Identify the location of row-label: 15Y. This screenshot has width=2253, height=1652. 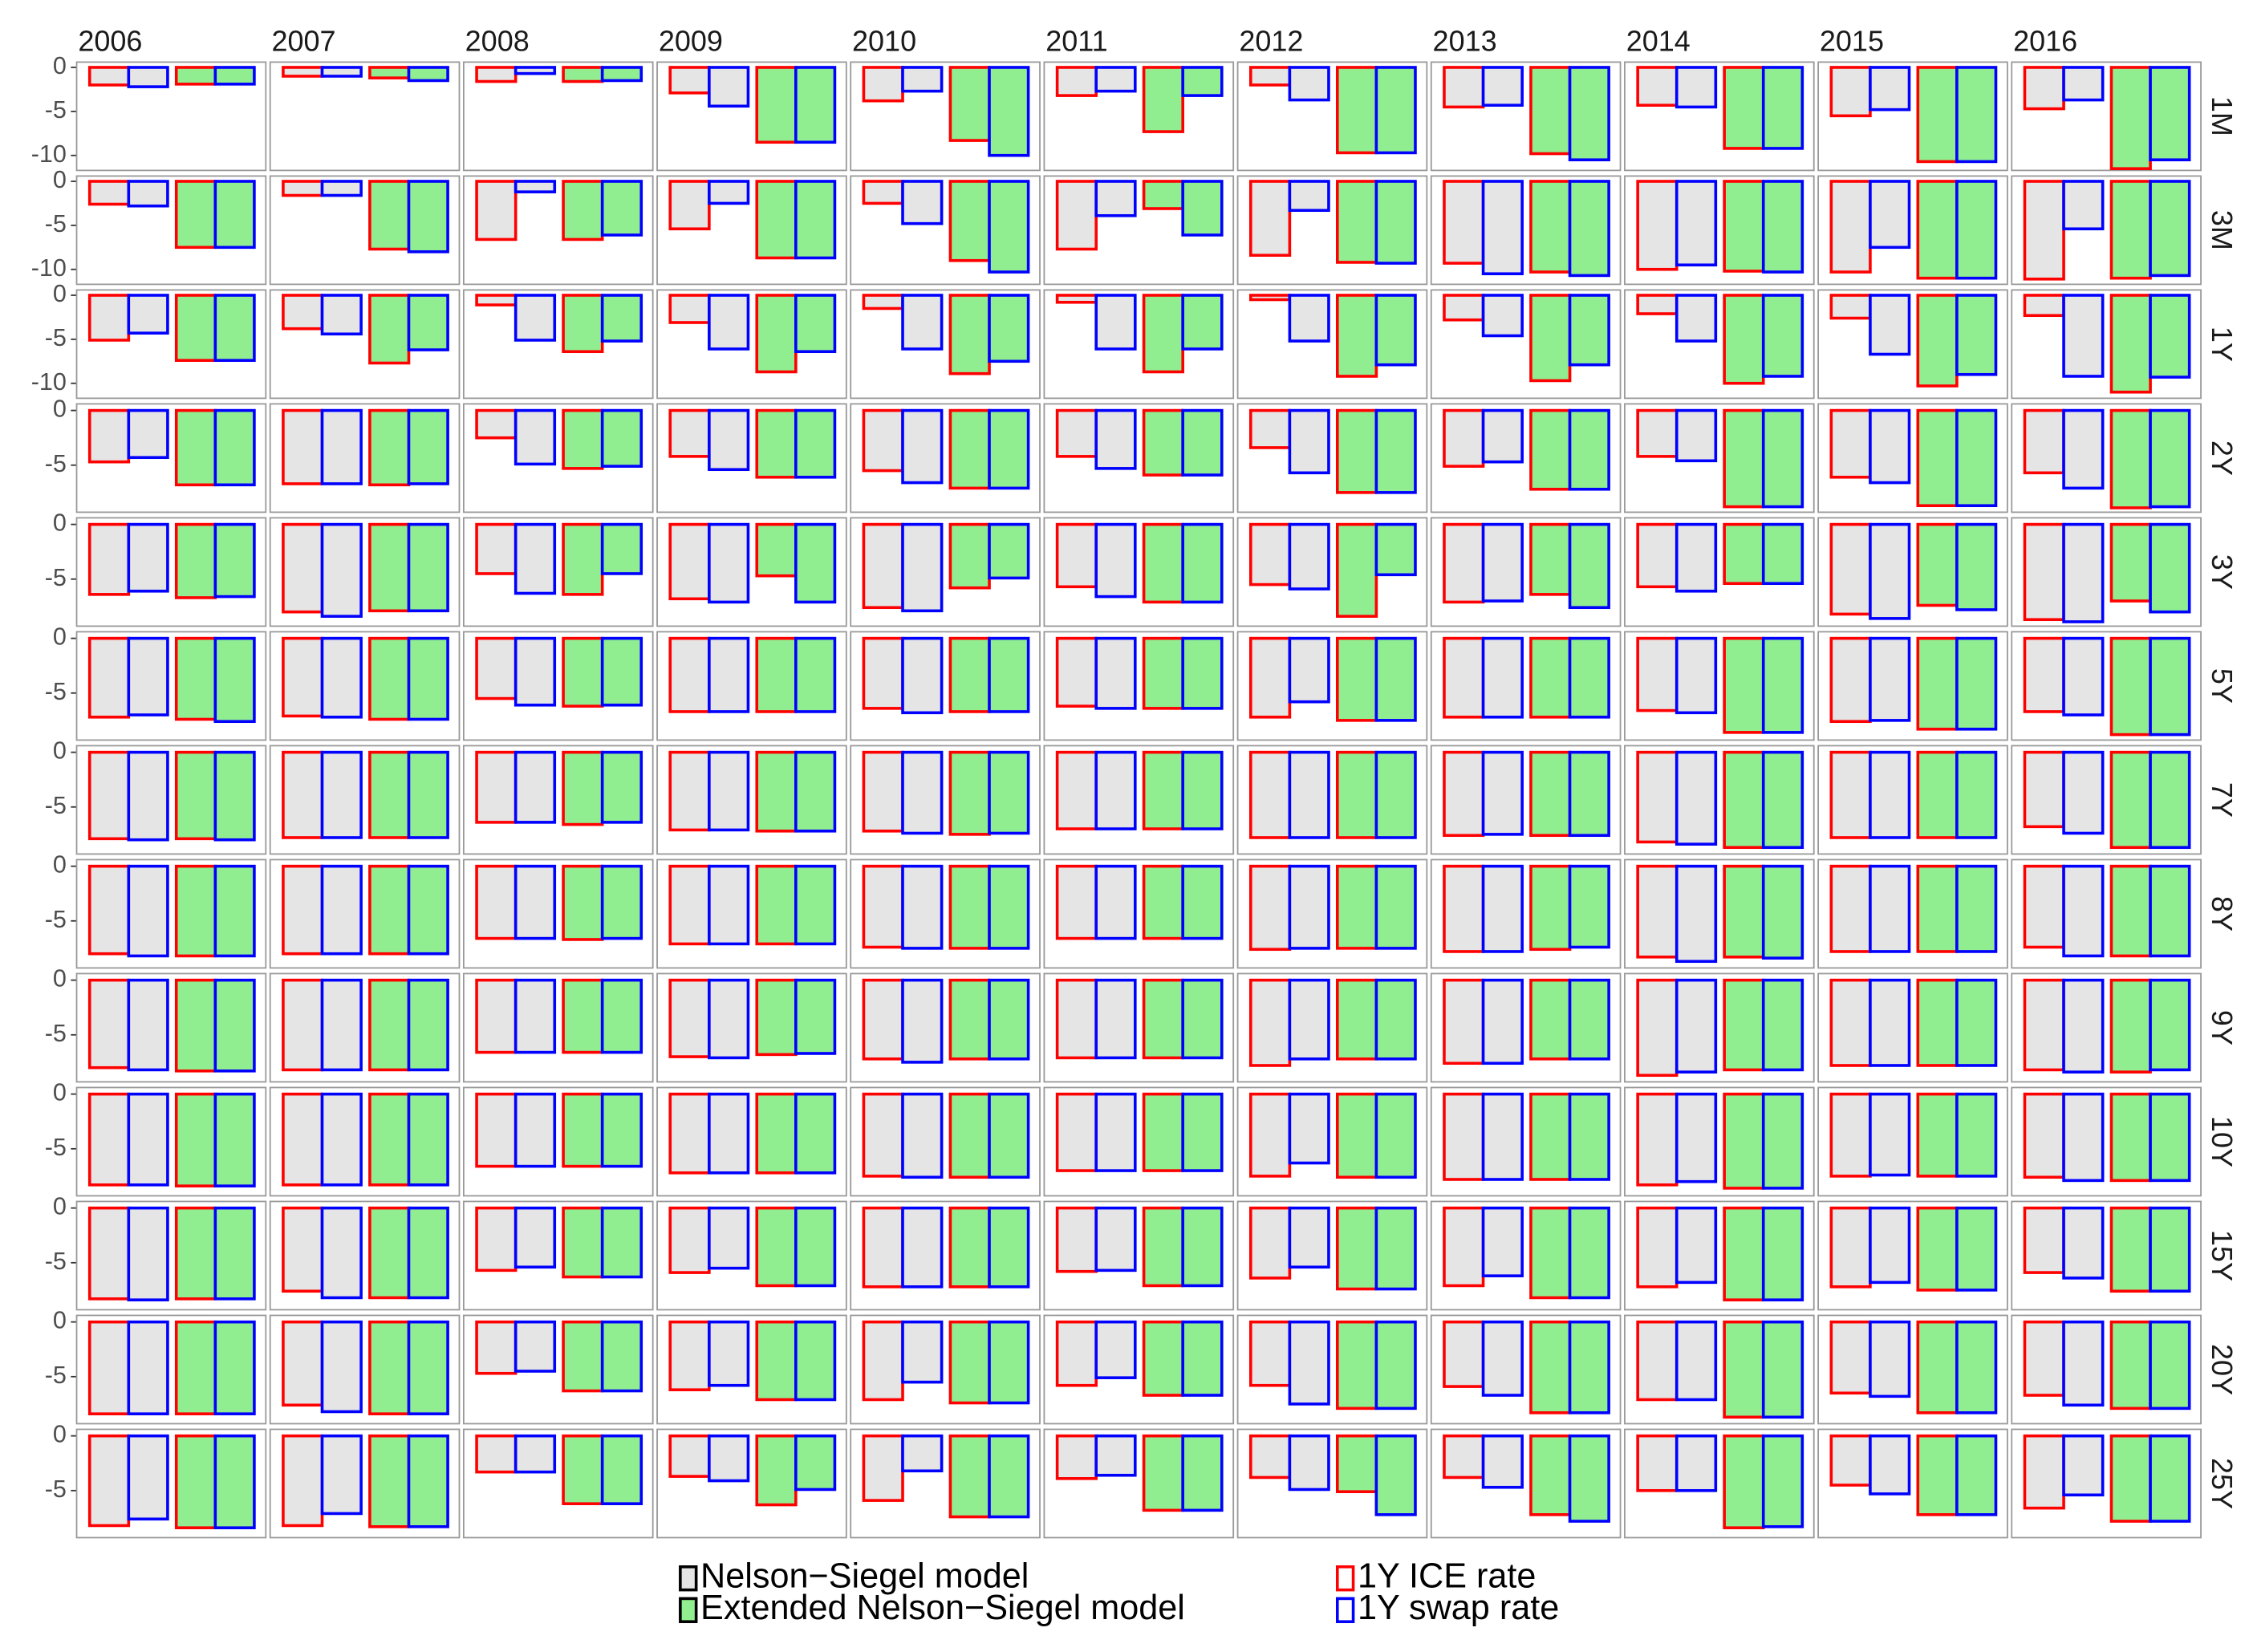
(2222, 1255).